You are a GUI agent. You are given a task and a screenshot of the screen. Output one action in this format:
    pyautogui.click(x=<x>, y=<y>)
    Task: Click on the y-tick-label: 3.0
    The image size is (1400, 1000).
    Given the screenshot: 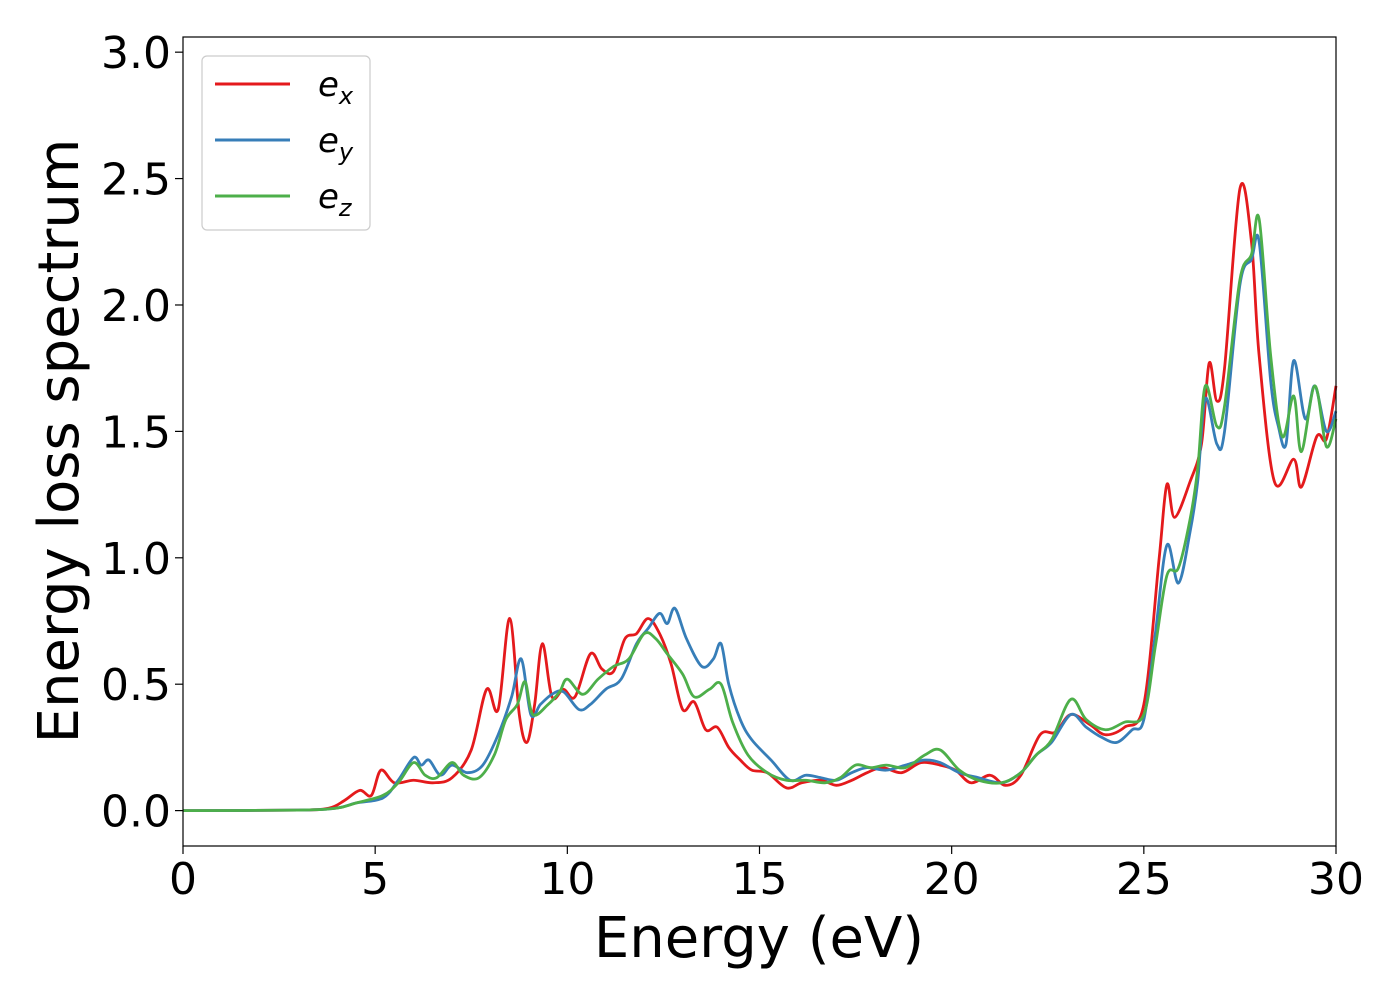 What is the action you would take?
    pyautogui.click(x=136, y=53)
    